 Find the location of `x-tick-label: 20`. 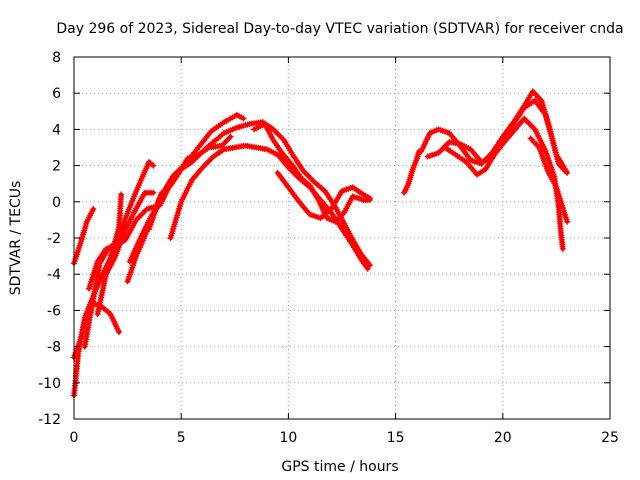

x-tick-label: 20 is located at coordinates (503, 438).